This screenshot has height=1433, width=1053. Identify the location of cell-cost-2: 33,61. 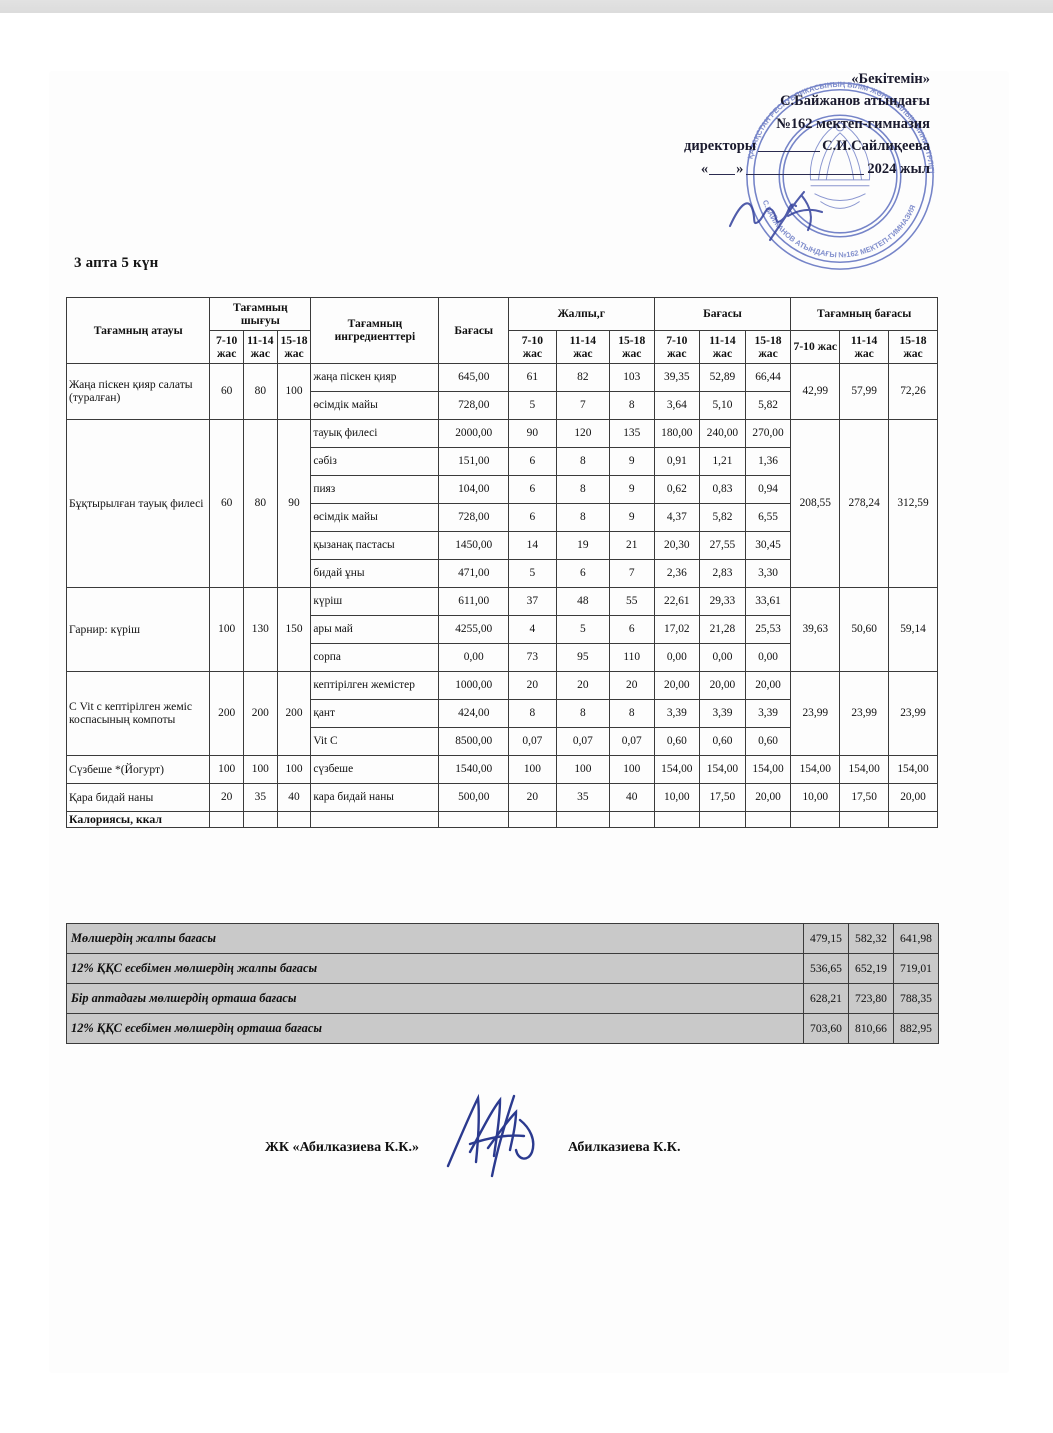
(768, 601).